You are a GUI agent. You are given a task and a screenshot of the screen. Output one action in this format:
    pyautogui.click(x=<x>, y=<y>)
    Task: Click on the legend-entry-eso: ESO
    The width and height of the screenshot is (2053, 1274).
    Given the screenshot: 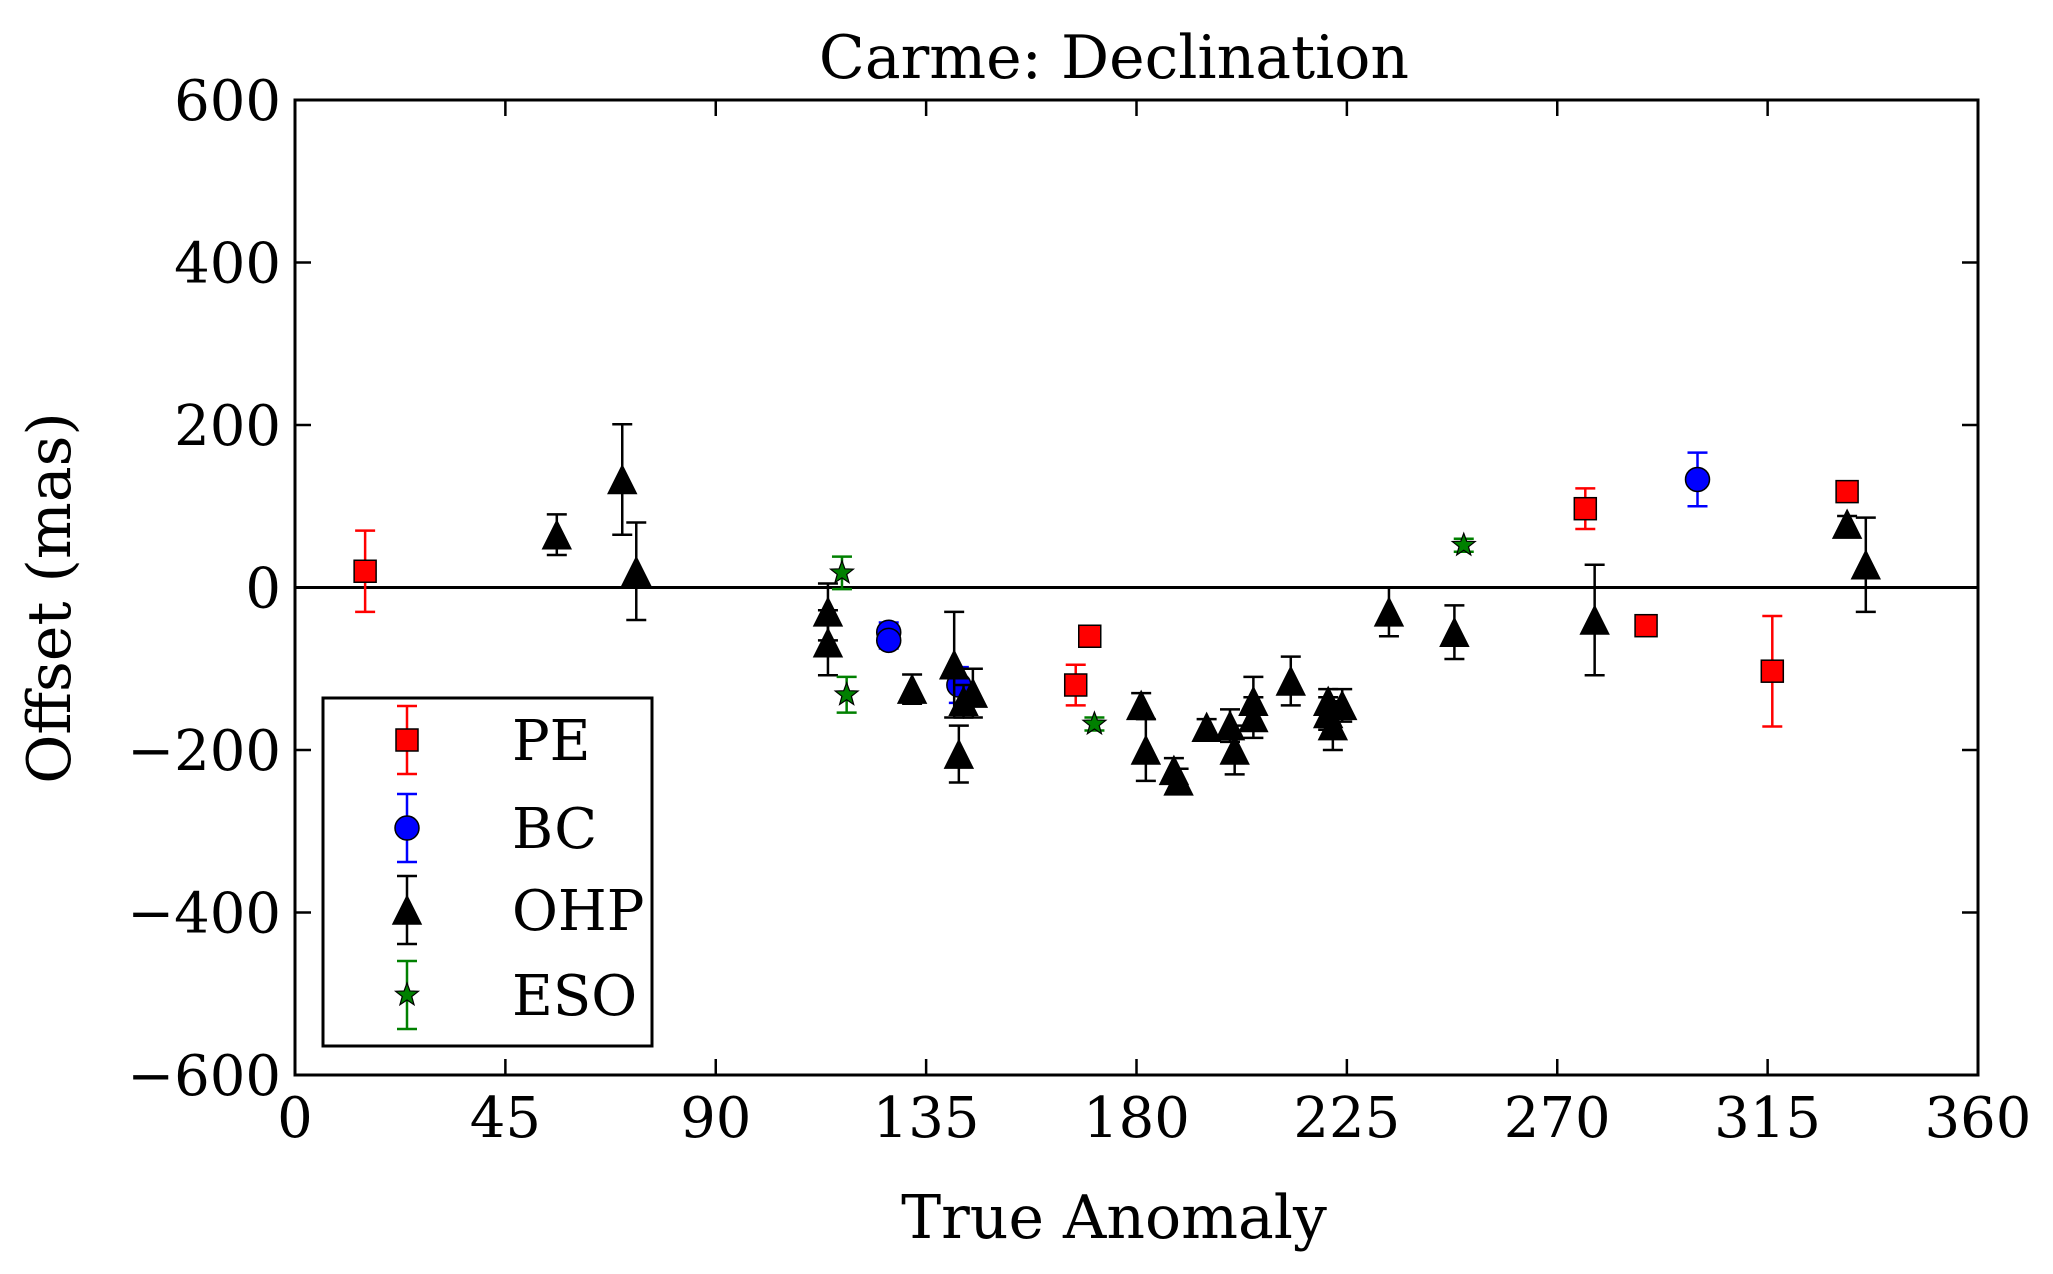 What is the action you would take?
    pyautogui.click(x=515, y=995)
    